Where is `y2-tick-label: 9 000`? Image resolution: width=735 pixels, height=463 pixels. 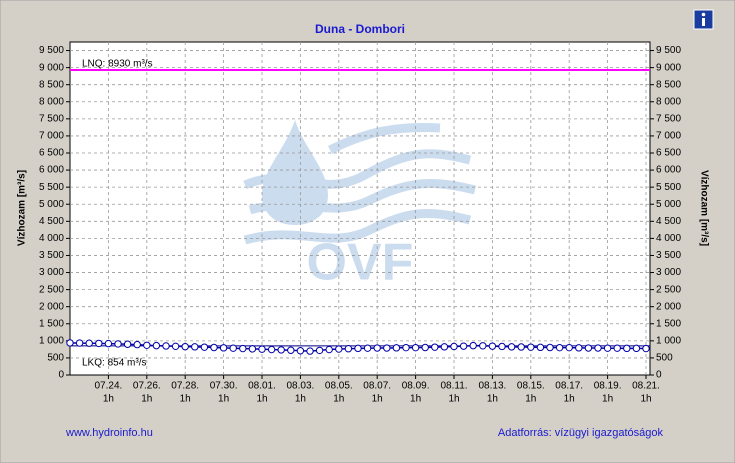 y2-tick-label: 9 000 is located at coordinates (668, 67).